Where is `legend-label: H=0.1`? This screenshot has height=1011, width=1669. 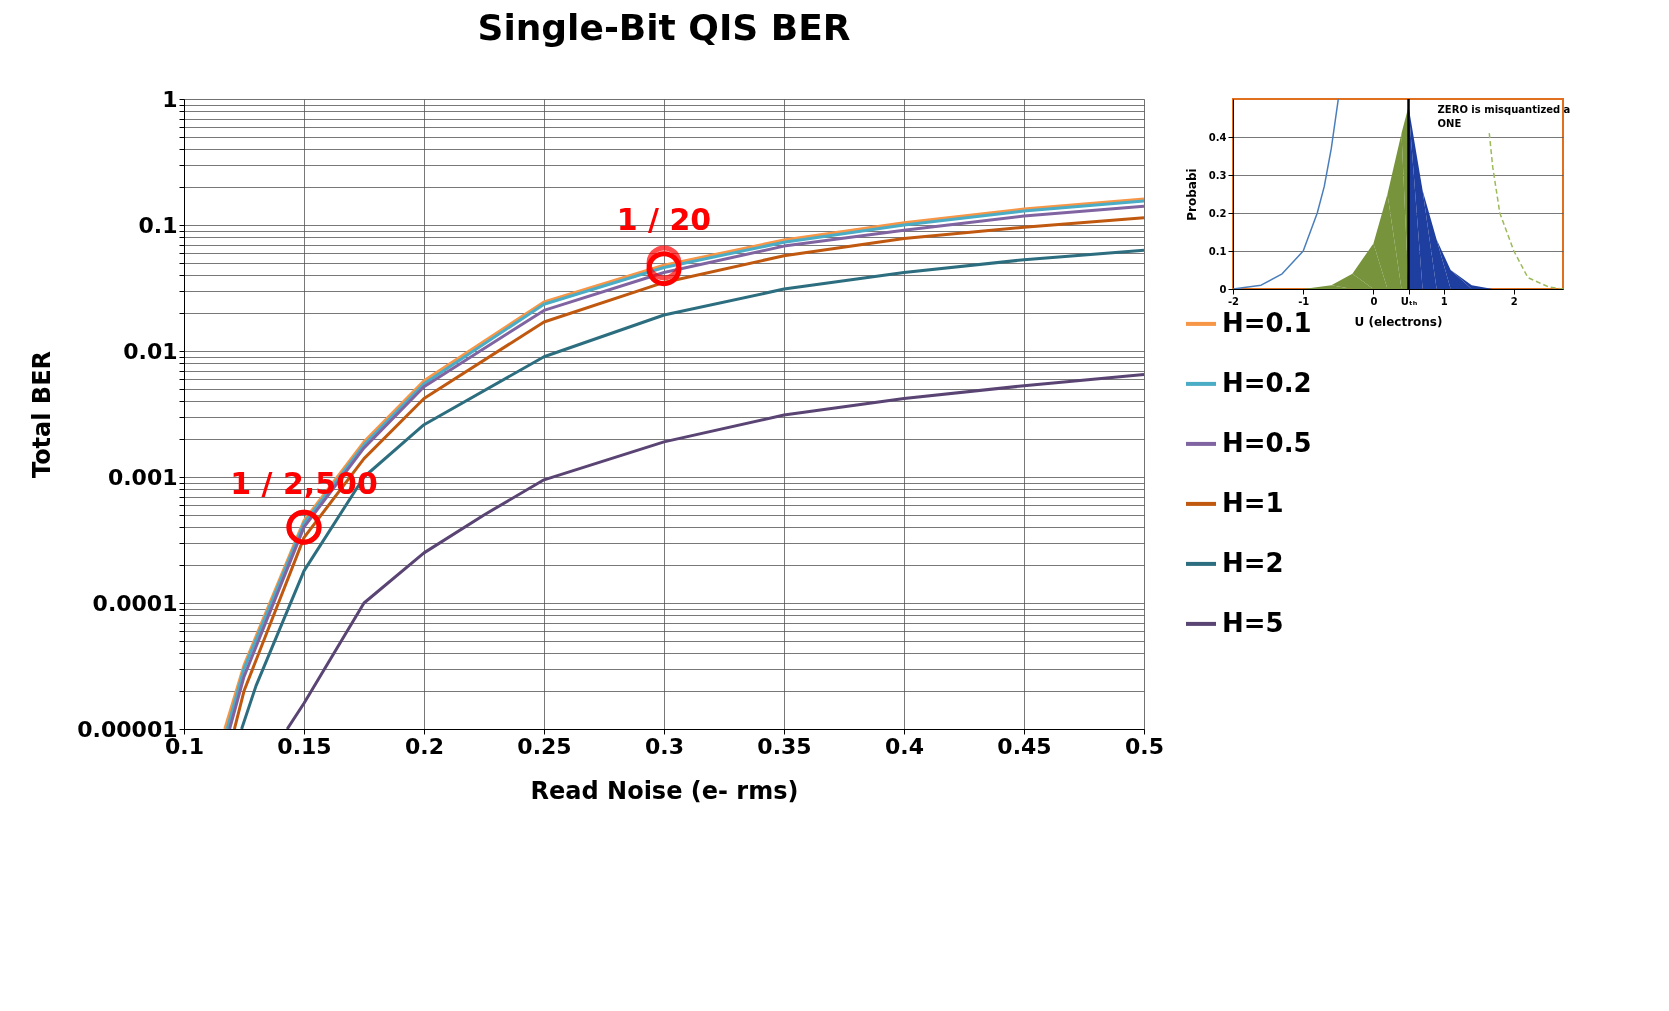 legend-label: H=0.1 is located at coordinates (1267, 322).